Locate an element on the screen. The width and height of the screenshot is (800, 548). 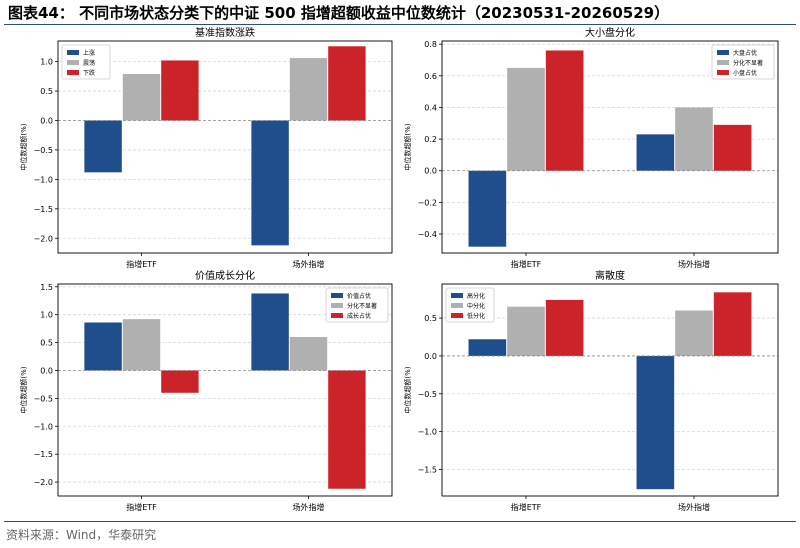
legend-label: 高分化 is located at coordinates (476, 296).